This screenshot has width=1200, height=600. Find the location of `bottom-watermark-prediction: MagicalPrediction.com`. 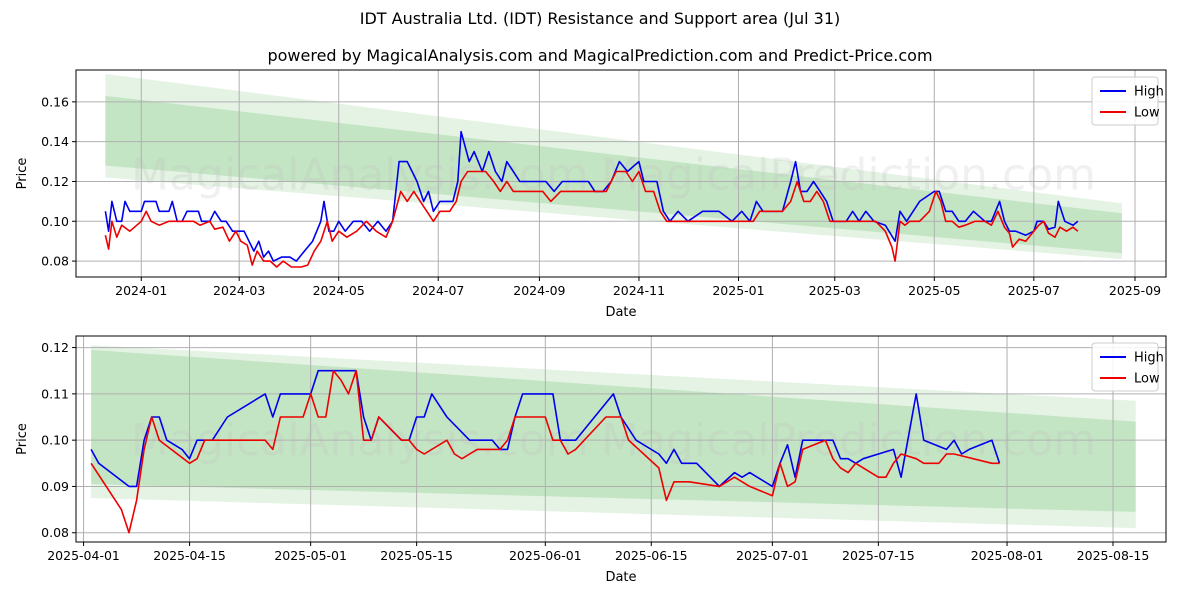

bottom-watermark-prediction: MagicalPrediction.com is located at coordinates (848, 440).